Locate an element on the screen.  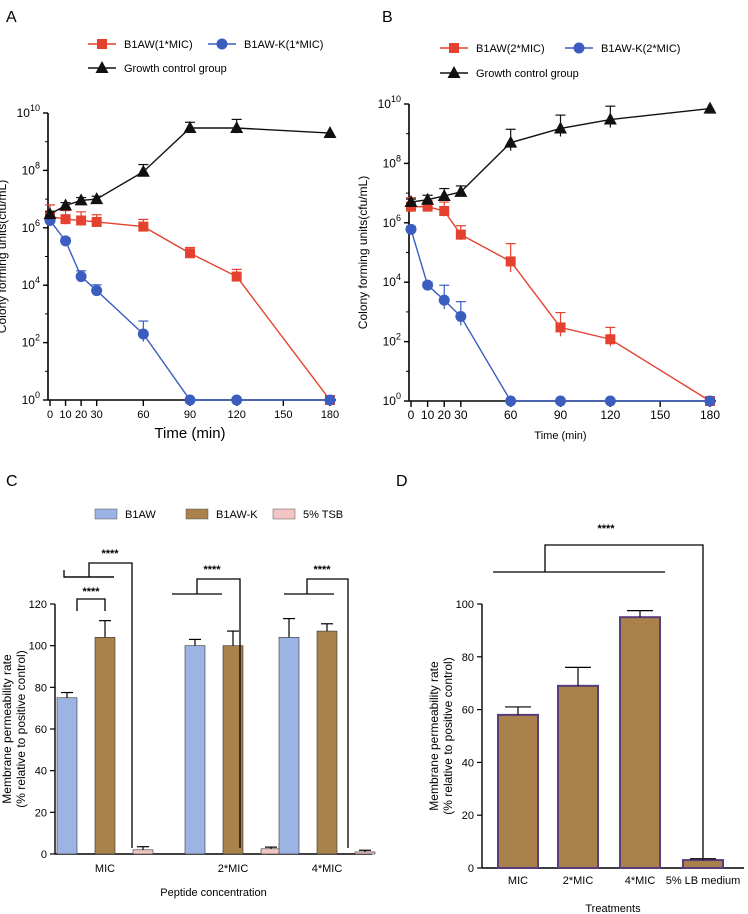
x-axis-label: Treatments is located at coordinates (613, 908).